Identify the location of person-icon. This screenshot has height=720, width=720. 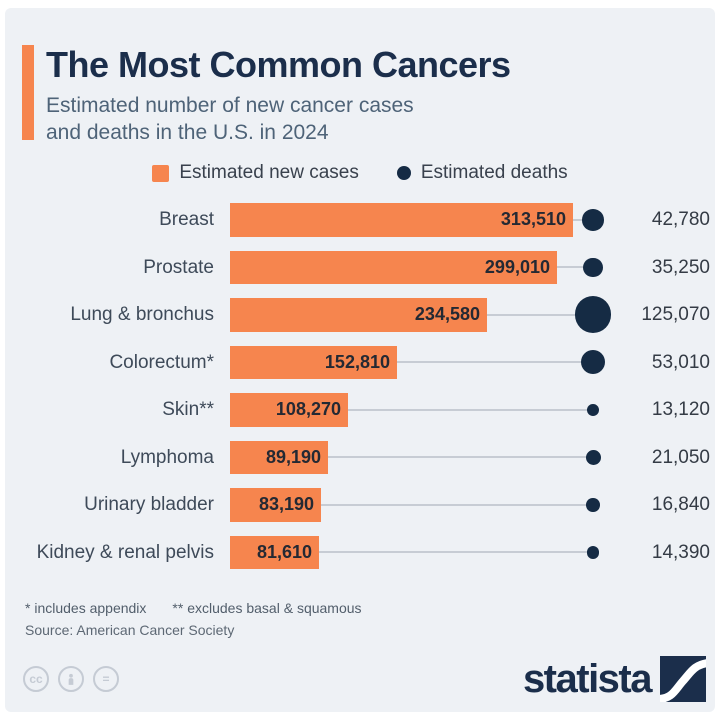
(71, 679).